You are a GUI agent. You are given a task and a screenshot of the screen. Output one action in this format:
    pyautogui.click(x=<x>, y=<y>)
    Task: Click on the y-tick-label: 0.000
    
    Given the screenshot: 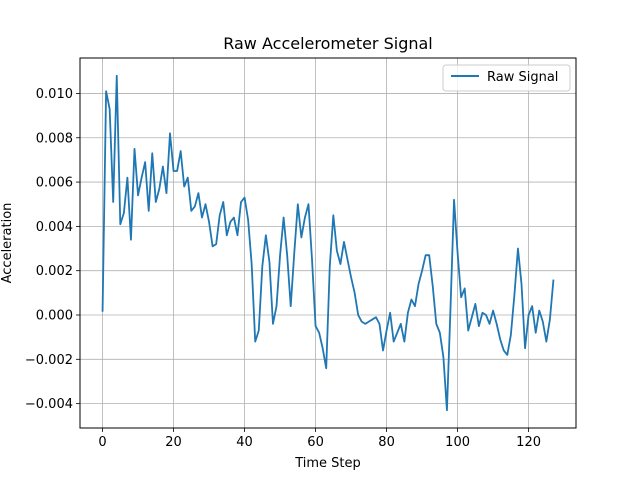 What is the action you would take?
    pyautogui.click(x=54, y=316)
    